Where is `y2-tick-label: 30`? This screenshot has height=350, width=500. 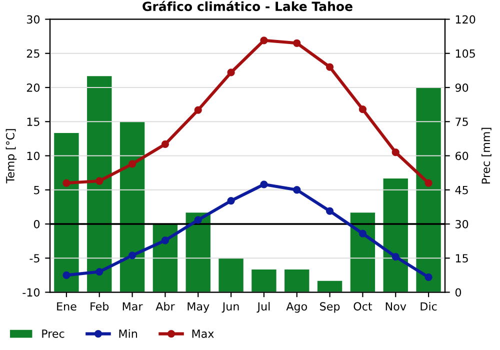
y2-tick-label: 30 is located at coordinates (462, 224).